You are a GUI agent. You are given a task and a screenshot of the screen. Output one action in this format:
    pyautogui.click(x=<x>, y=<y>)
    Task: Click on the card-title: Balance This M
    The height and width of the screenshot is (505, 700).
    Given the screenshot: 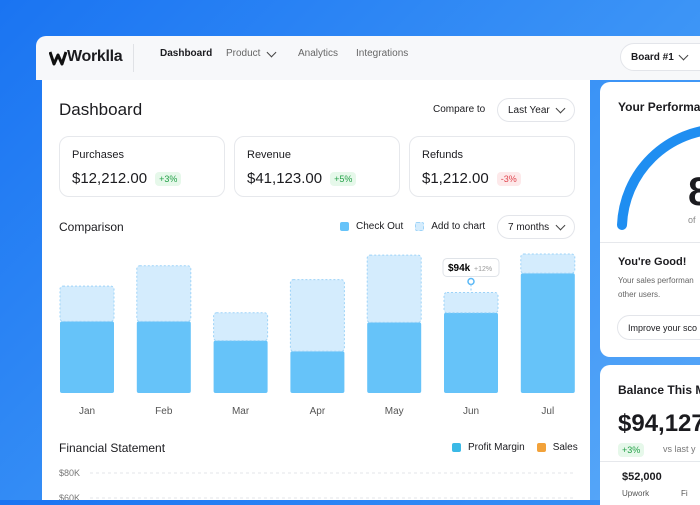 What is the action you would take?
    pyautogui.click(x=659, y=390)
    